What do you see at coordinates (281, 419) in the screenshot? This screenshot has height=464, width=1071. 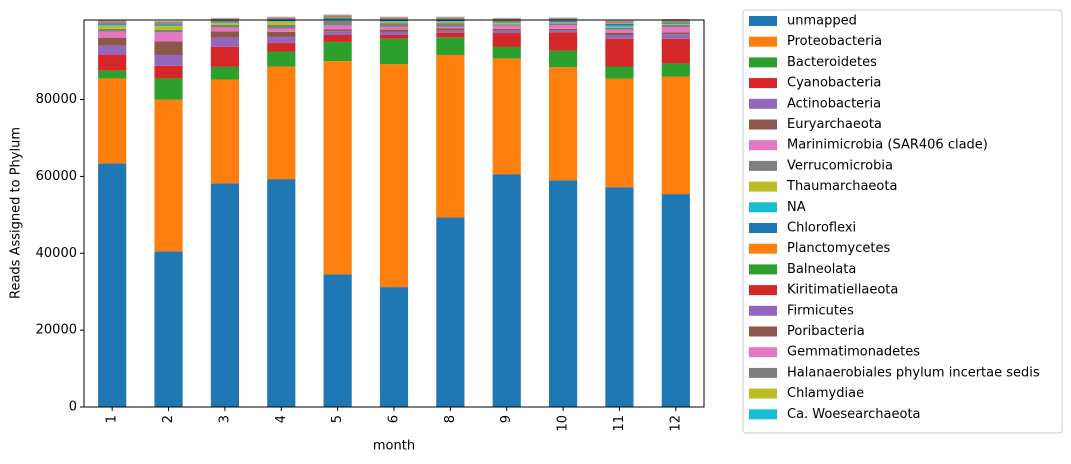 I see `x-tick-label: 4` at bounding box center [281, 419].